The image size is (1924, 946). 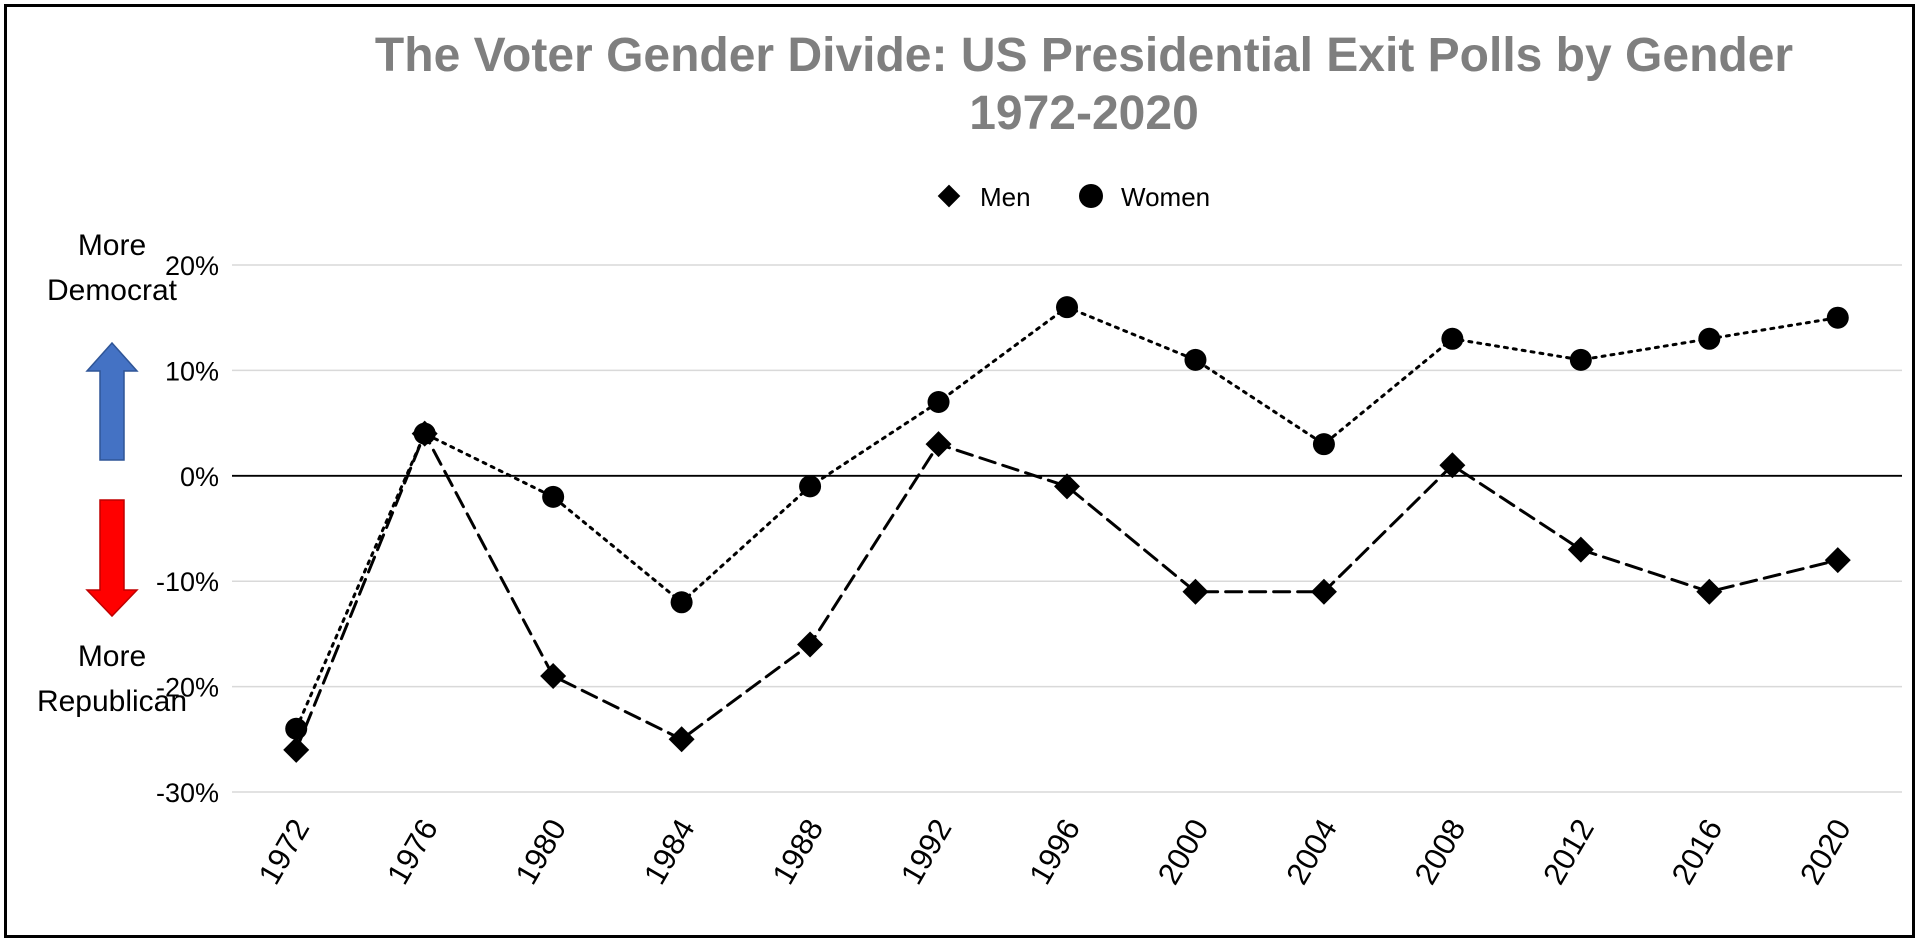 What do you see at coordinates (797, 851) in the screenshot?
I see `x-tick-label: 1988` at bounding box center [797, 851].